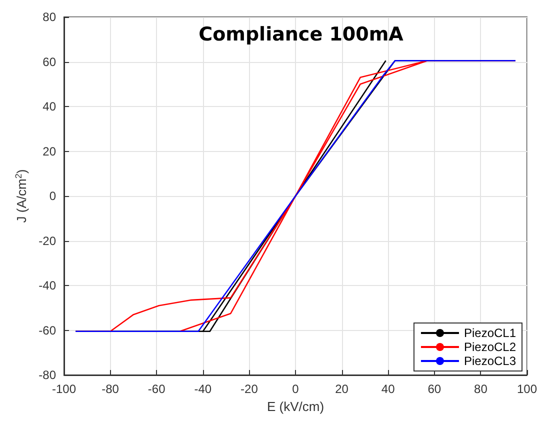 This screenshot has width=544, height=423. What do you see at coordinates (47, 375) in the screenshot?
I see `y-tick-label: -80` at bounding box center [47, 375].